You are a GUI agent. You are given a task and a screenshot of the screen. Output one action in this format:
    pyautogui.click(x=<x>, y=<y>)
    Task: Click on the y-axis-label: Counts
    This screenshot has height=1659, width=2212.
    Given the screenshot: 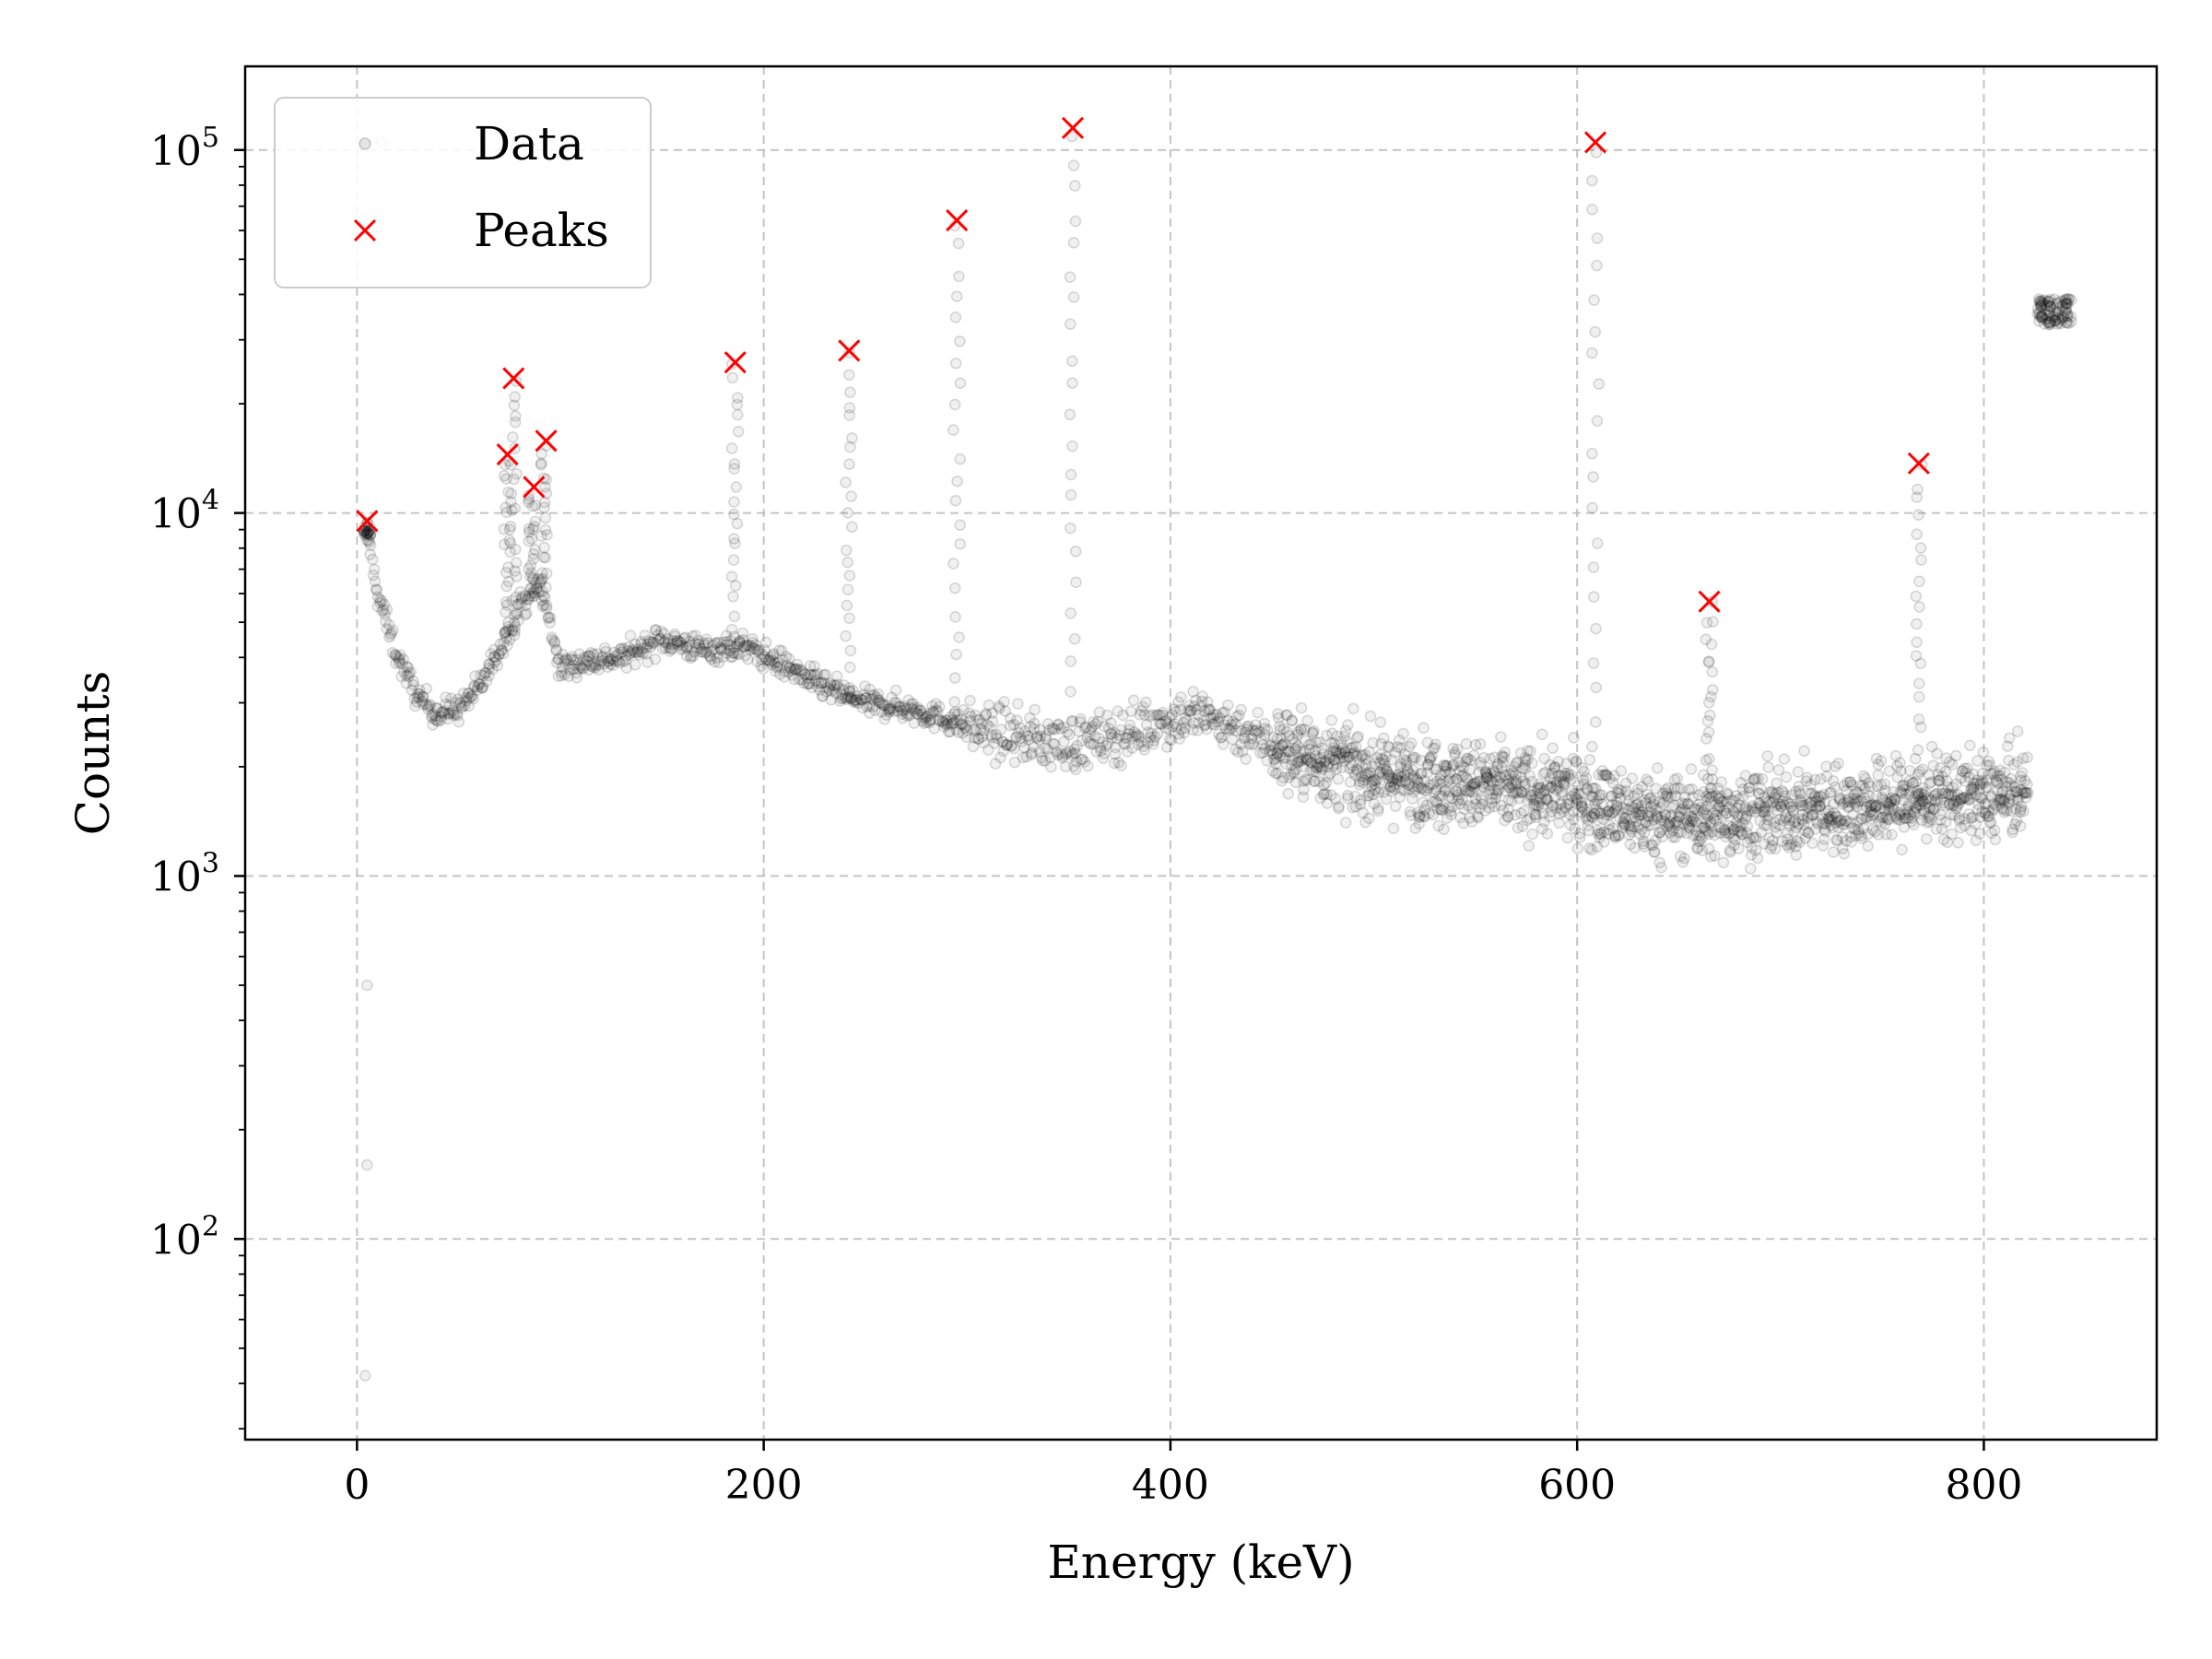 What is the action you would take?
    pyautogui.click(x=93, y=753)
    